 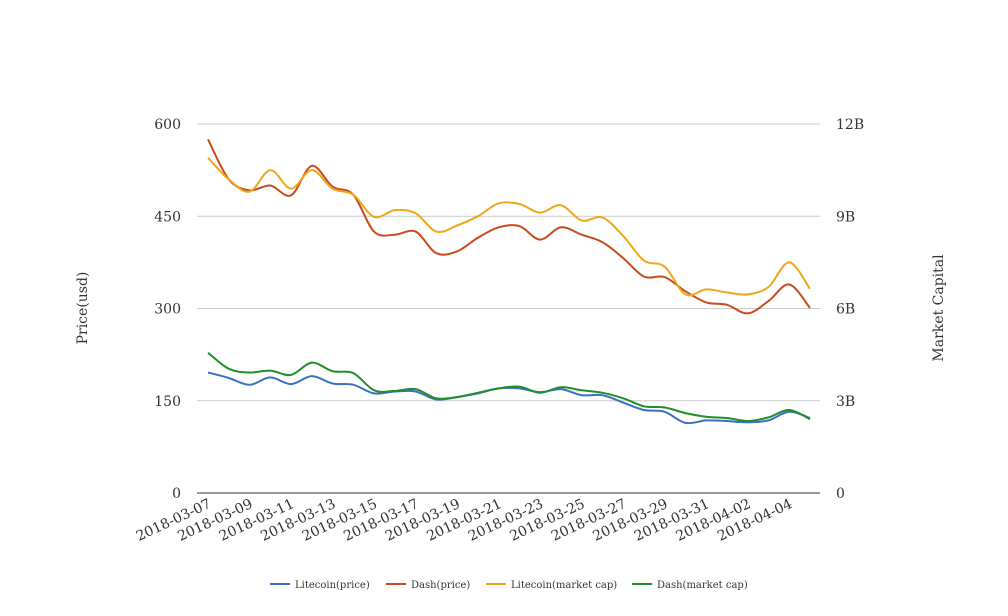 I want to click on legend-label: Dash(price), so click(x=440, y=585).